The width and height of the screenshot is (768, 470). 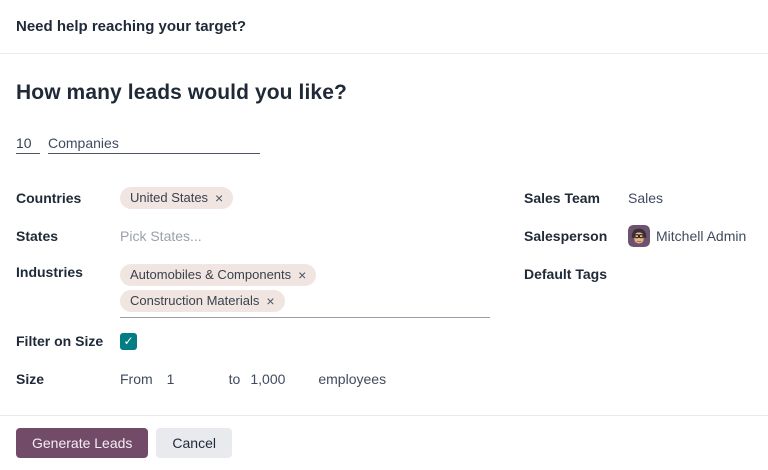 I want to click on generate-leads-button: Generate Leads, so click(x=82, y=443).